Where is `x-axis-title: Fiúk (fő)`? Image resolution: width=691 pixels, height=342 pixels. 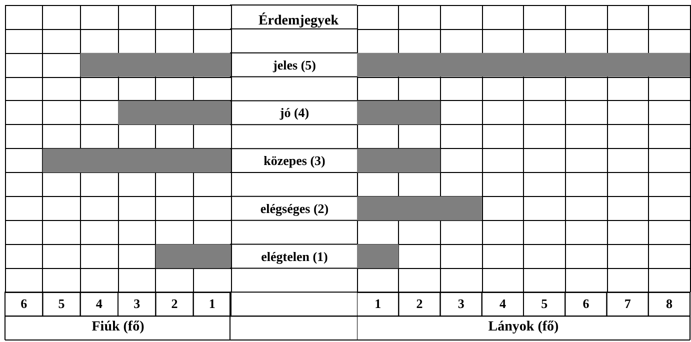
x-axis-title: Fiúk (fő) is located at coordinates (118, 327).